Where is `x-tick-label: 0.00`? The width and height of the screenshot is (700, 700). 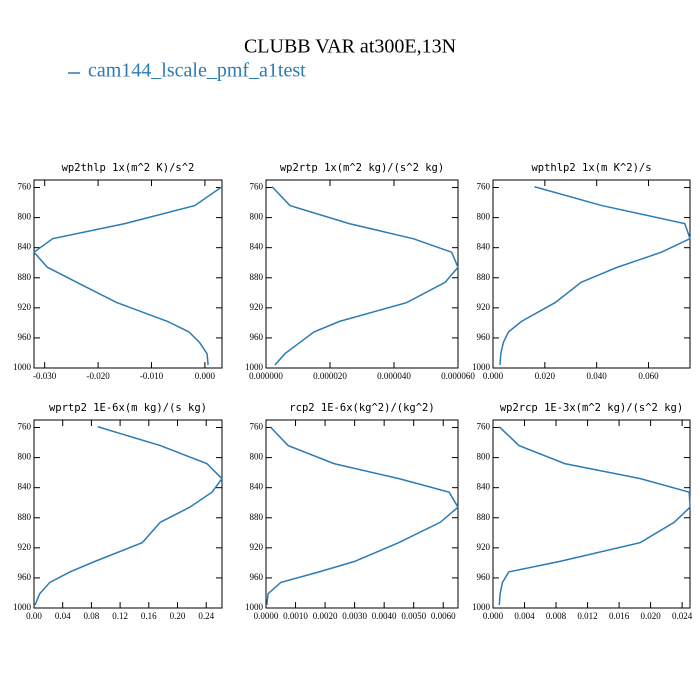
x-tick-label: 0.00 is located at coordinates (34, 616).